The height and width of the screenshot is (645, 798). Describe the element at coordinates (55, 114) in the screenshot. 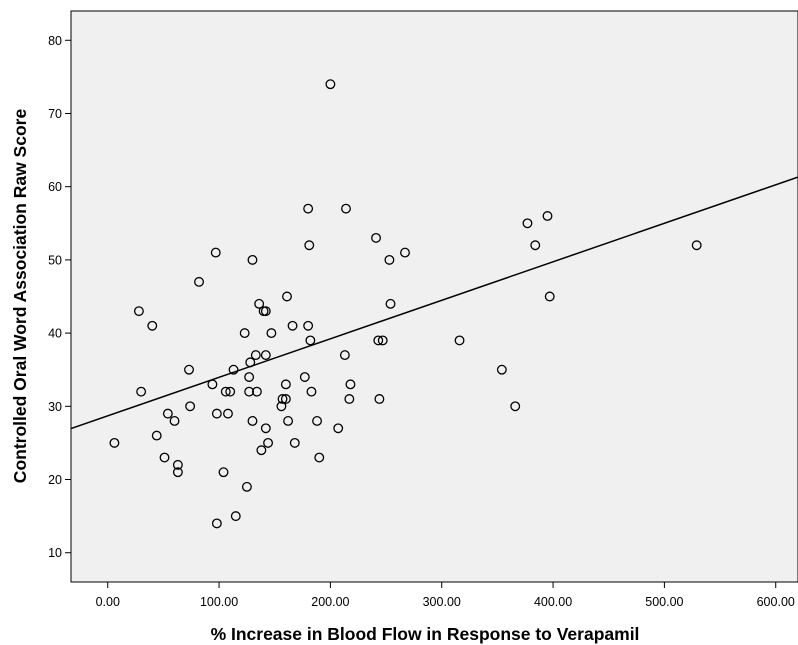

I see `y-tick-label: 70` at that location.